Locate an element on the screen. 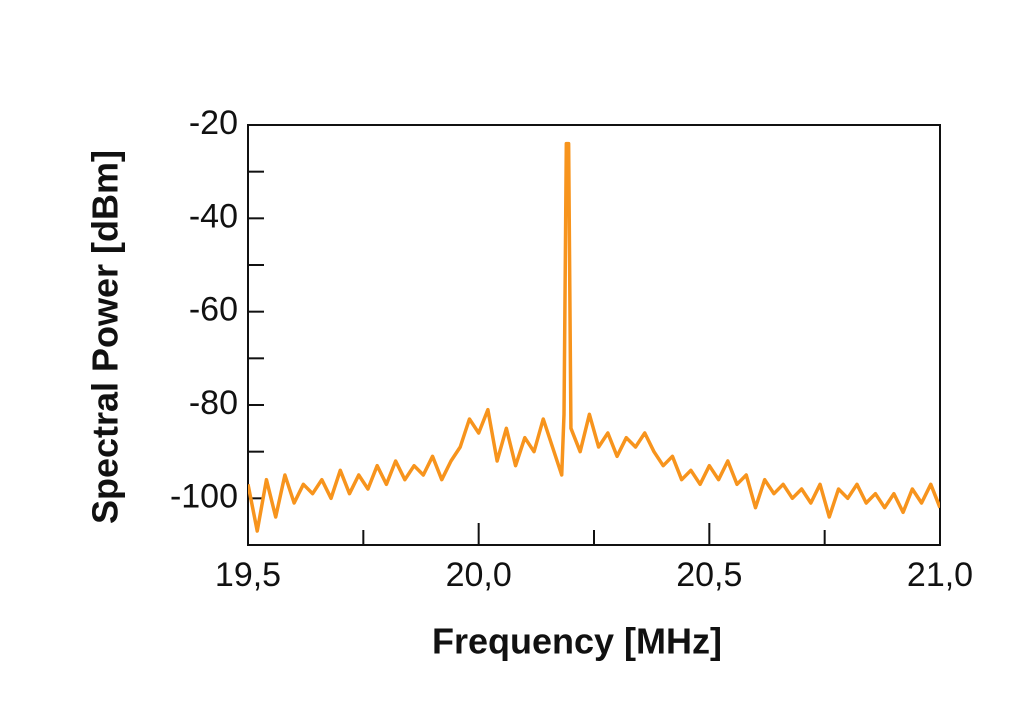 Image resolution: width=1024 pixels, height=722 pixels. x-axis-label: Frequency [MHz] is located at coordinates (577, 641).